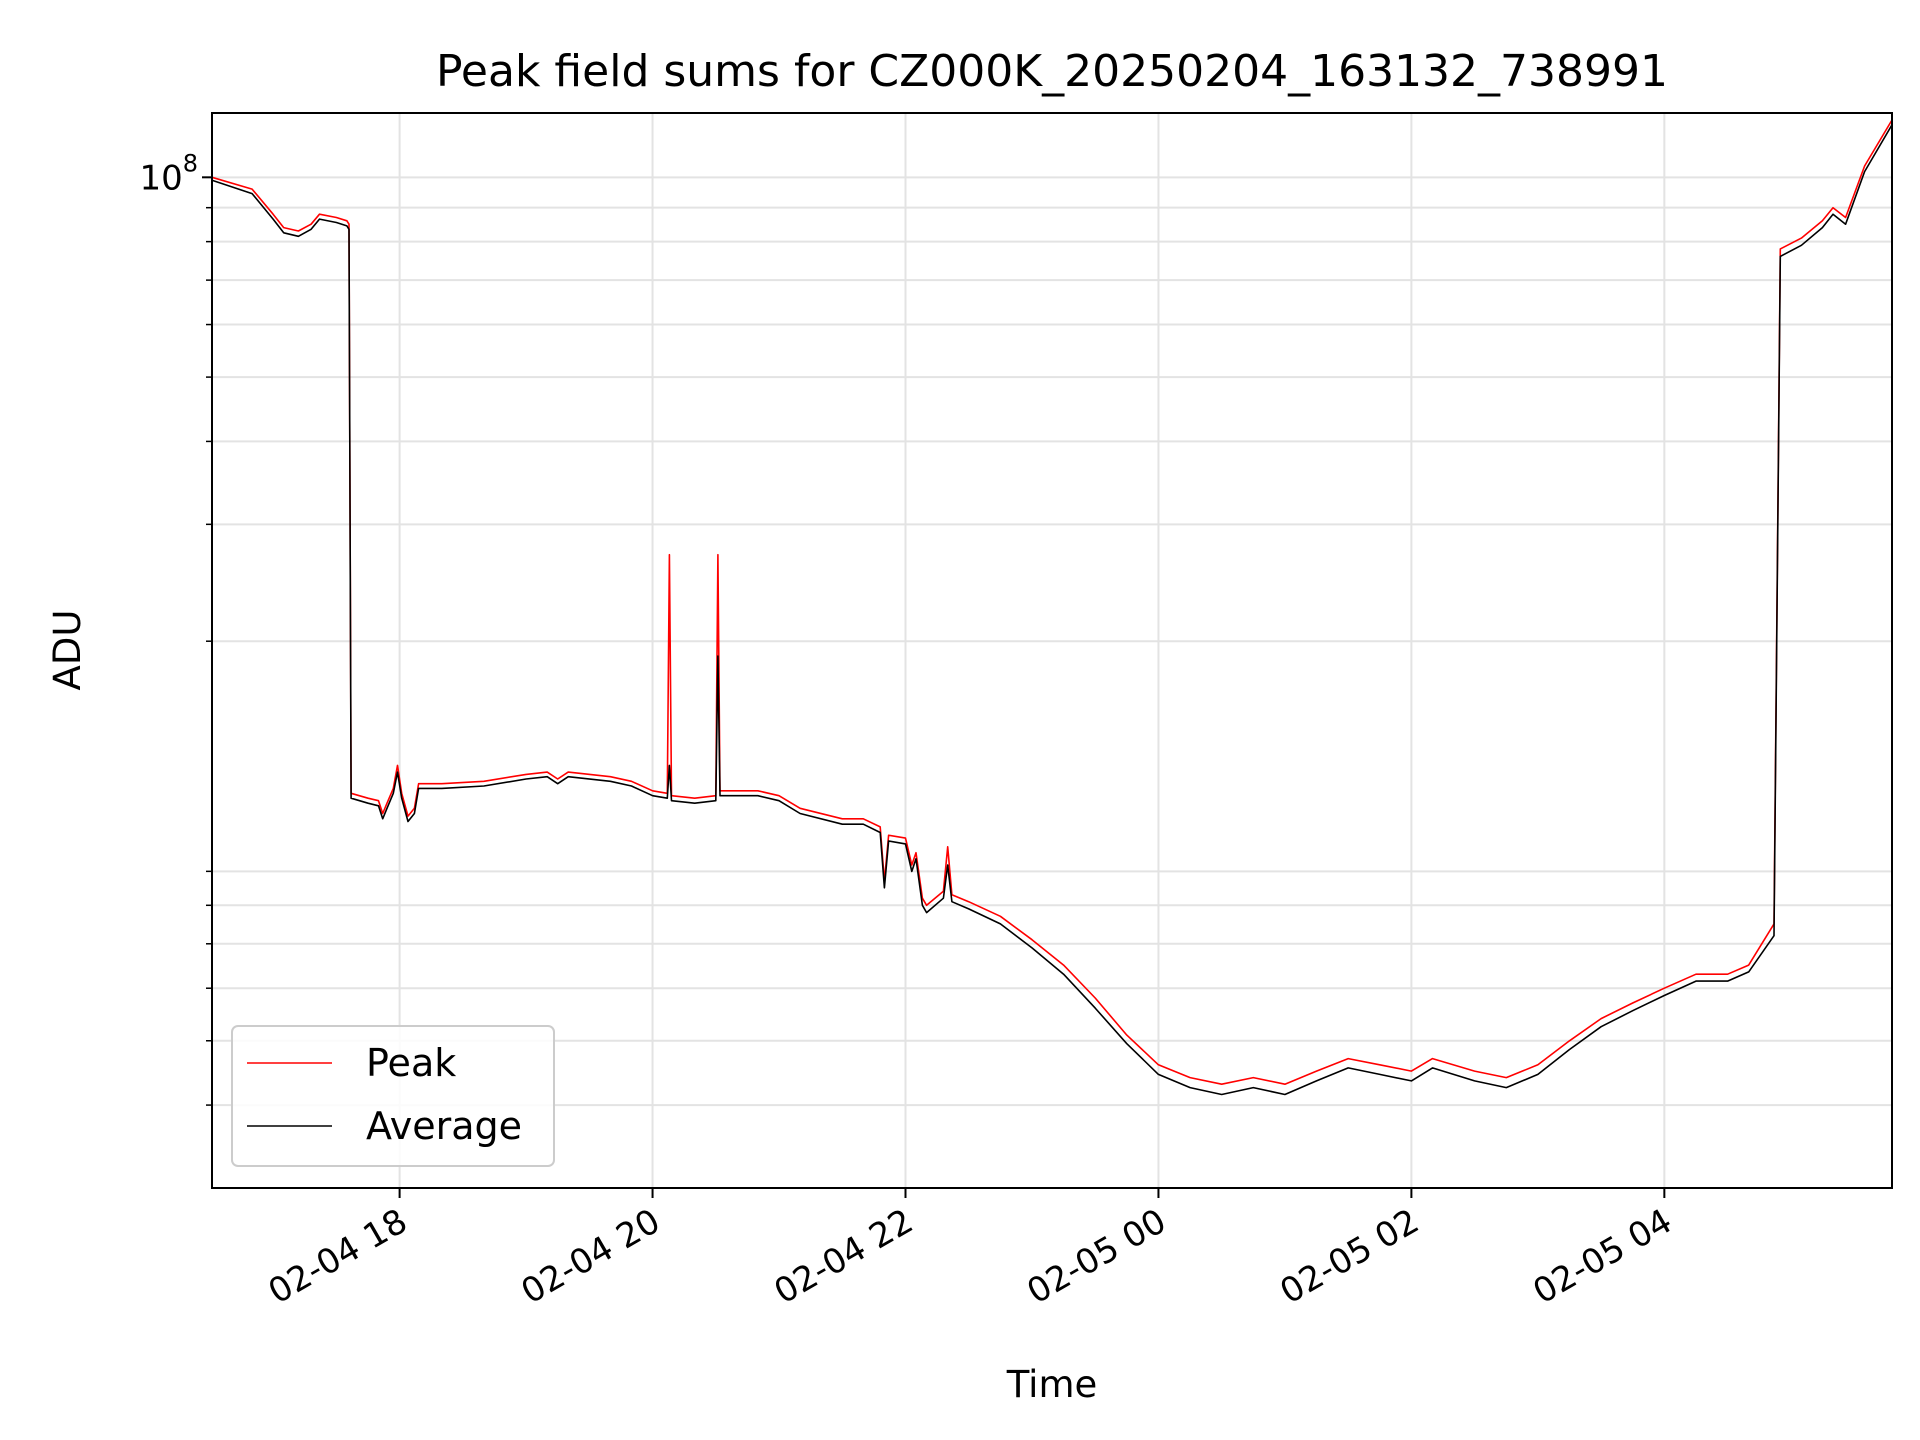 Image resolution: width=1920 pixels, height=1440 pixels. I want to click on legend: Peak Average, so click(393, 1096).